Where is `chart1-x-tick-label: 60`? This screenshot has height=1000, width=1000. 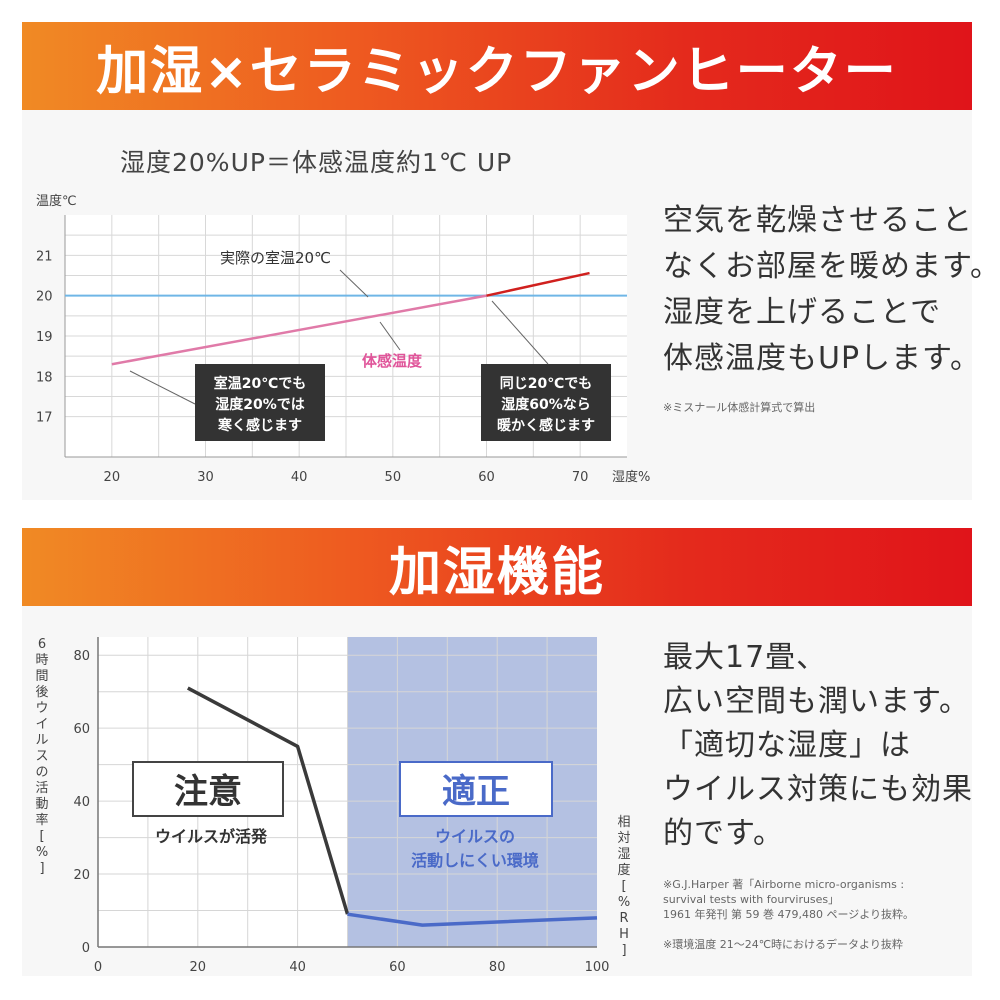
chart1-x-tick-label: 60 is located at coordinates (486, 477).